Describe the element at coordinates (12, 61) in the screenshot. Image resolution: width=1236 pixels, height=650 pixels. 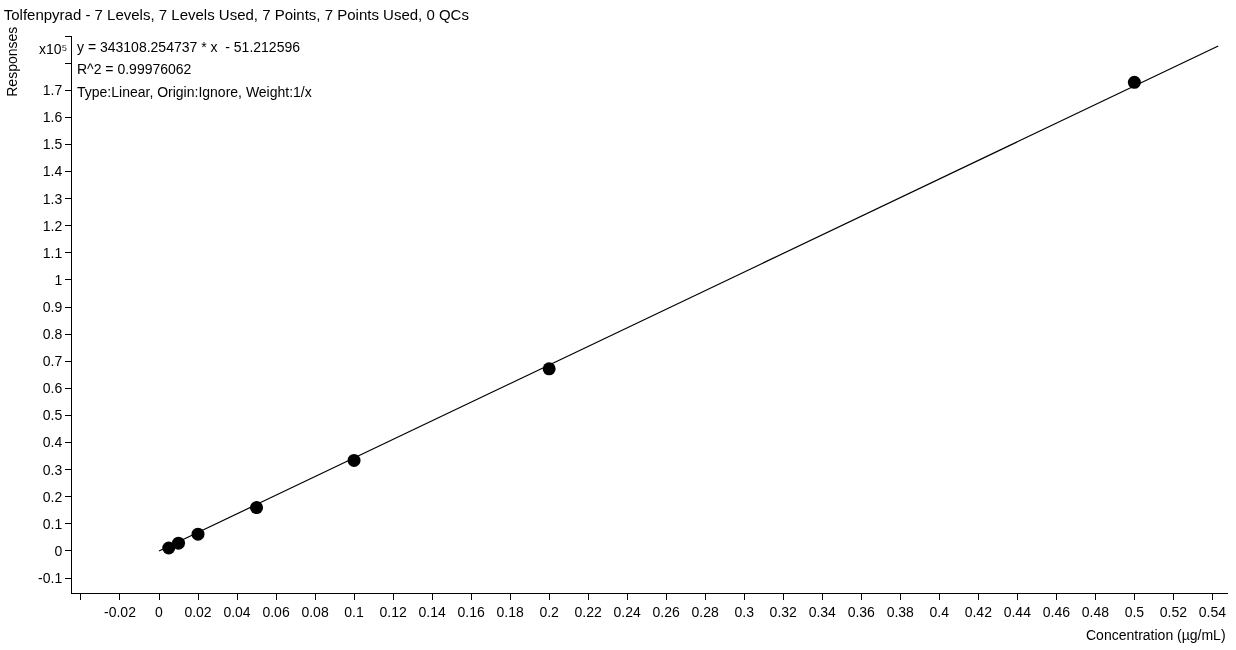
I see `y-axis-title: Responses` at that location.